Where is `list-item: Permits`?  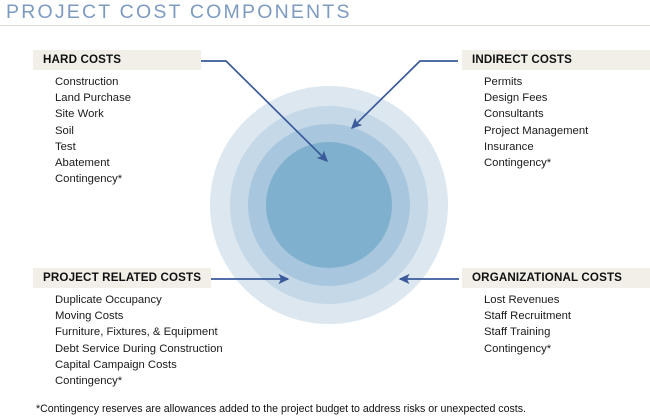
list-item: Permits is located at coordinates (503, 82).